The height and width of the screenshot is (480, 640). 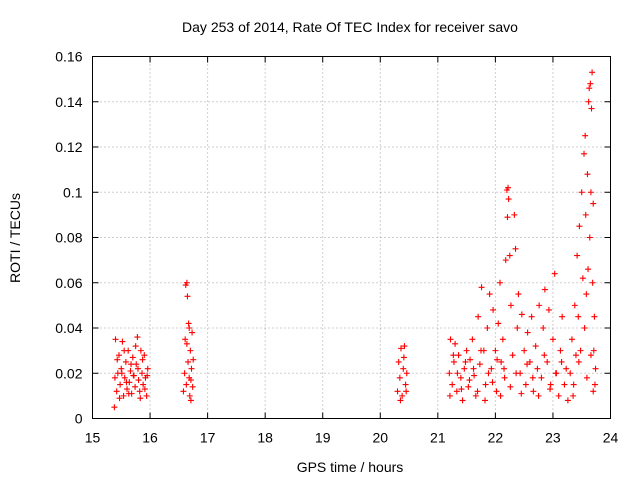 What do you see at coordinates (150, 438) in the screenshot?
I see `x-tick-label: 16` at bounding box center [150, 438].